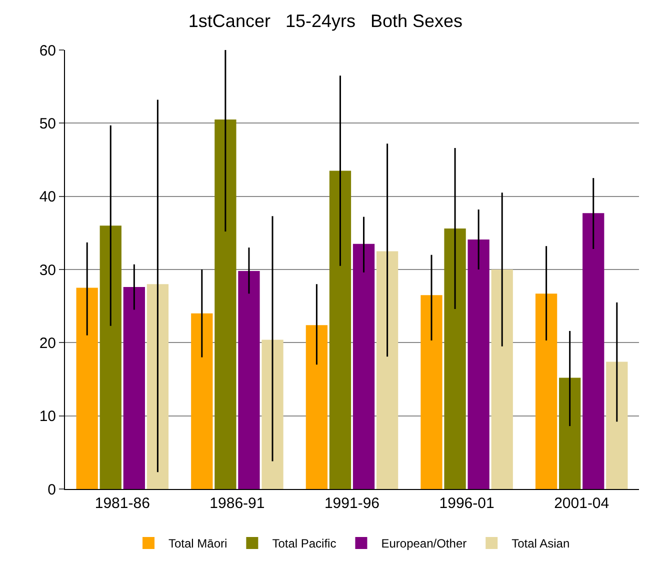 The image size is (651, 569). What do you see at coordinates (47, 417) in the screenshot?
I see `y-tick-label: 10` at bounding box center [47, 417].